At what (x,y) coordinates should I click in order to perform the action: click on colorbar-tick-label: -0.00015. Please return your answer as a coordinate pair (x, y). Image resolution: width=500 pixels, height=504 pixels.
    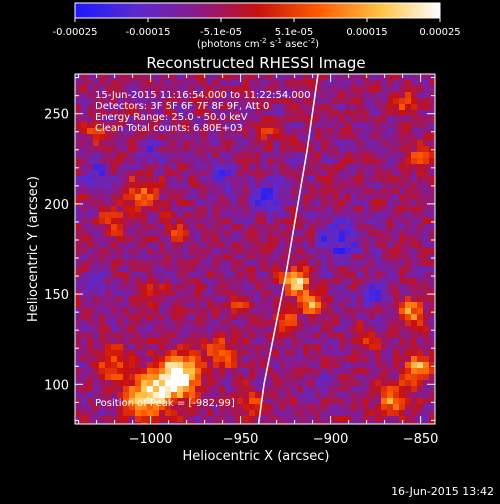
    Looking at the image, I should click on (148, 32).